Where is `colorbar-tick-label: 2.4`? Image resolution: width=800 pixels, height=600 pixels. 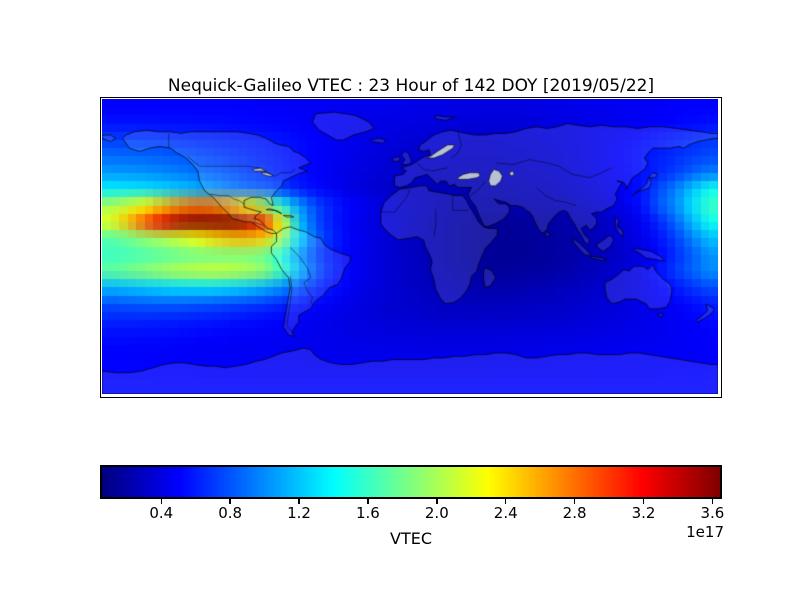
colorbar-tick-label: 2.4 is located at coordinates (505, 513).